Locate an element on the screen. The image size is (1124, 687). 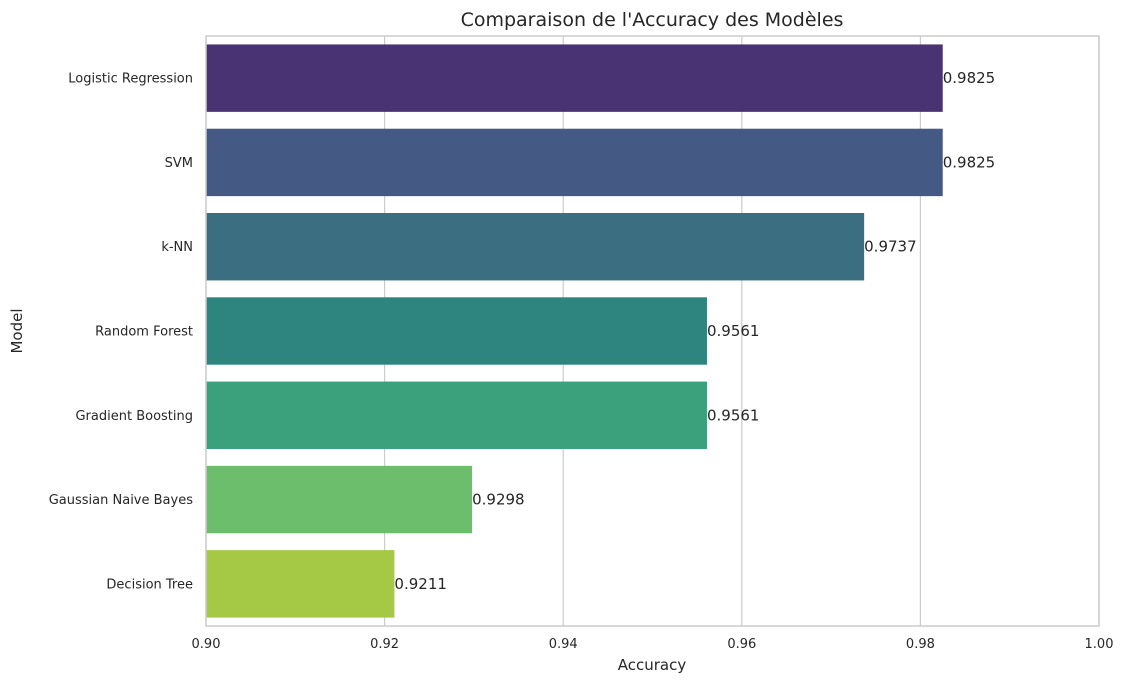
x-tick-label: 0.96 is located at coordinates (741, 644).